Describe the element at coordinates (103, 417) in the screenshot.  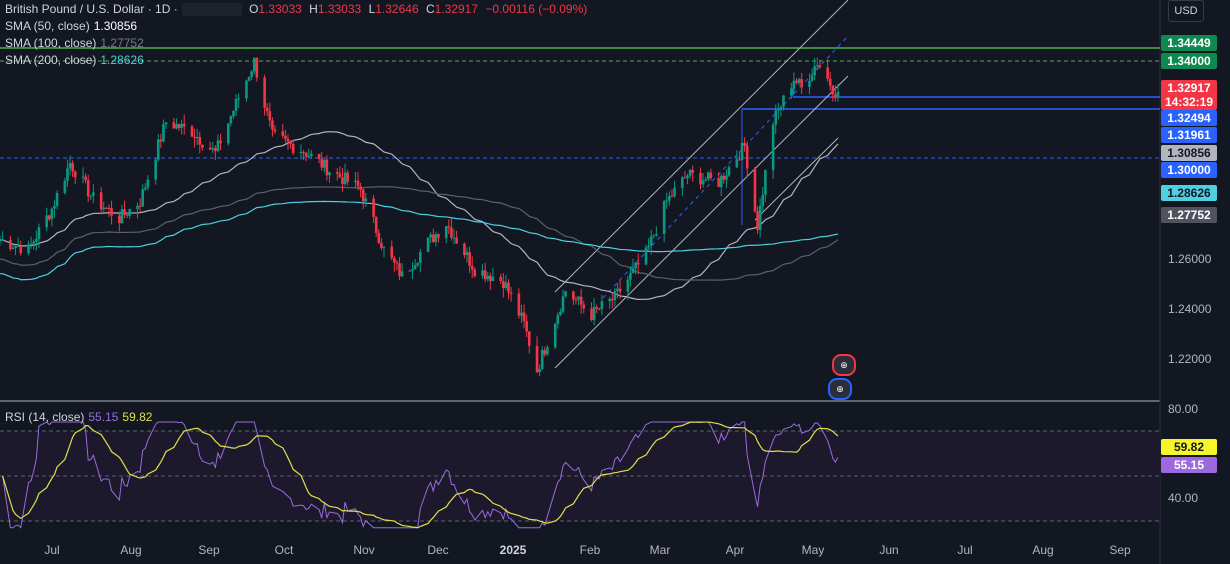
I see `rsi-value: 55.15` at that location.